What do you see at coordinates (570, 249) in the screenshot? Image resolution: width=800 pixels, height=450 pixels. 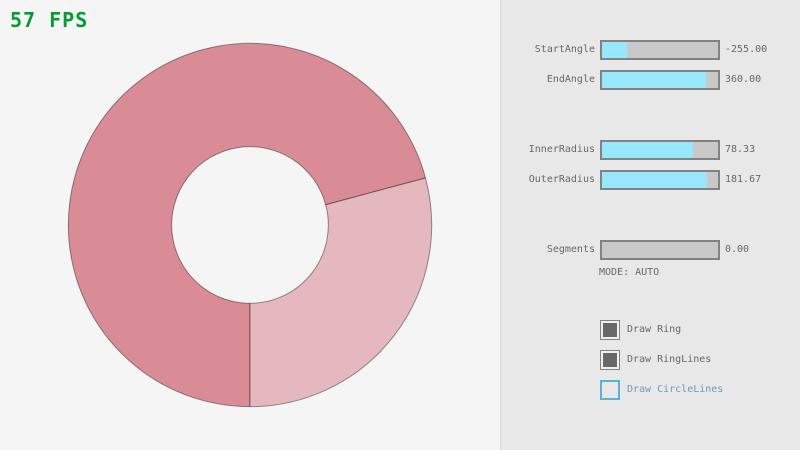 I see `slider-label-segments: Segments` at bounding box center [570, 249].